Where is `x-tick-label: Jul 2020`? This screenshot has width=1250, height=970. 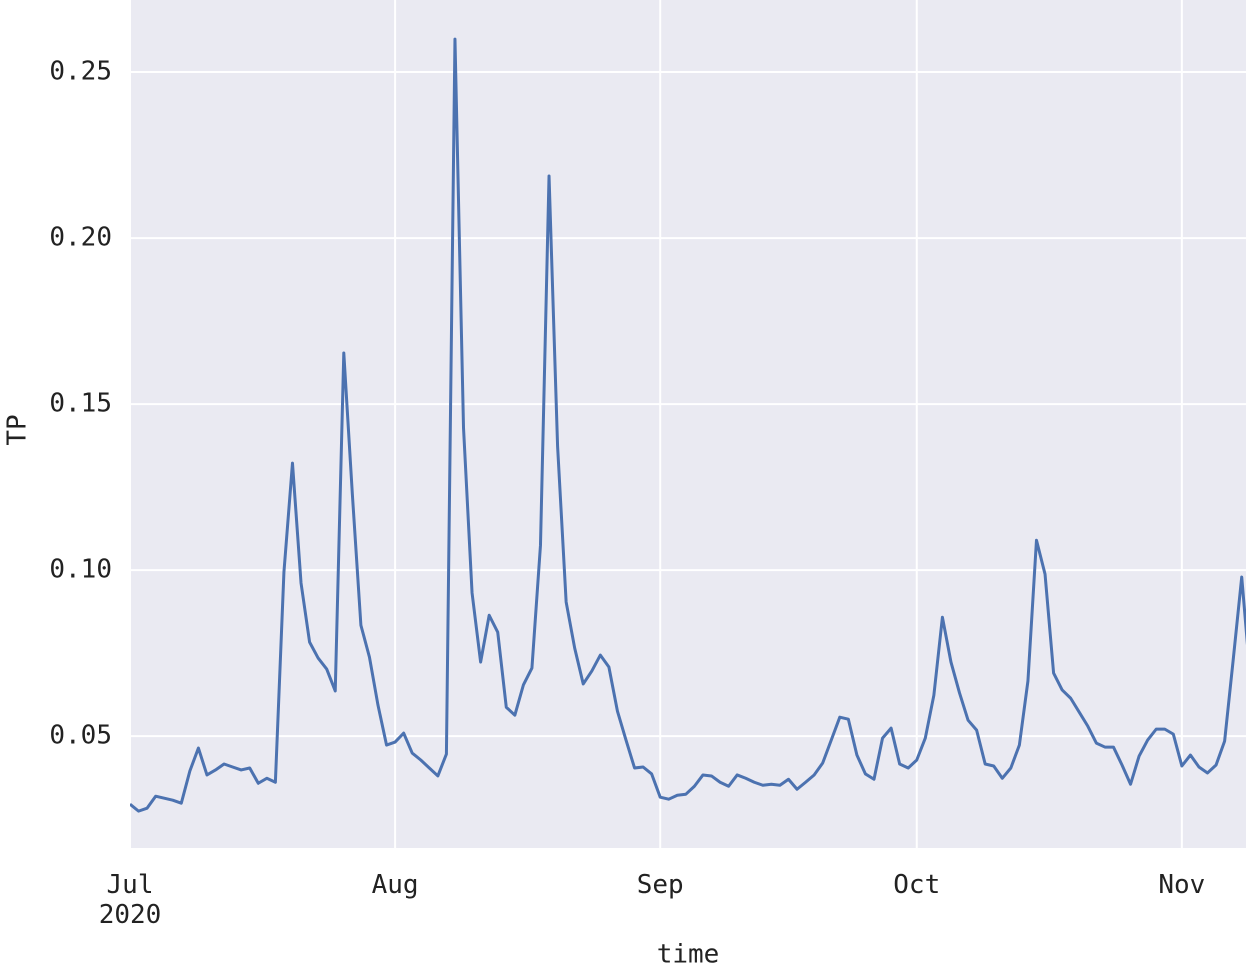
x-tick-label: Jul 2020 is located at coordinates (130, 900).